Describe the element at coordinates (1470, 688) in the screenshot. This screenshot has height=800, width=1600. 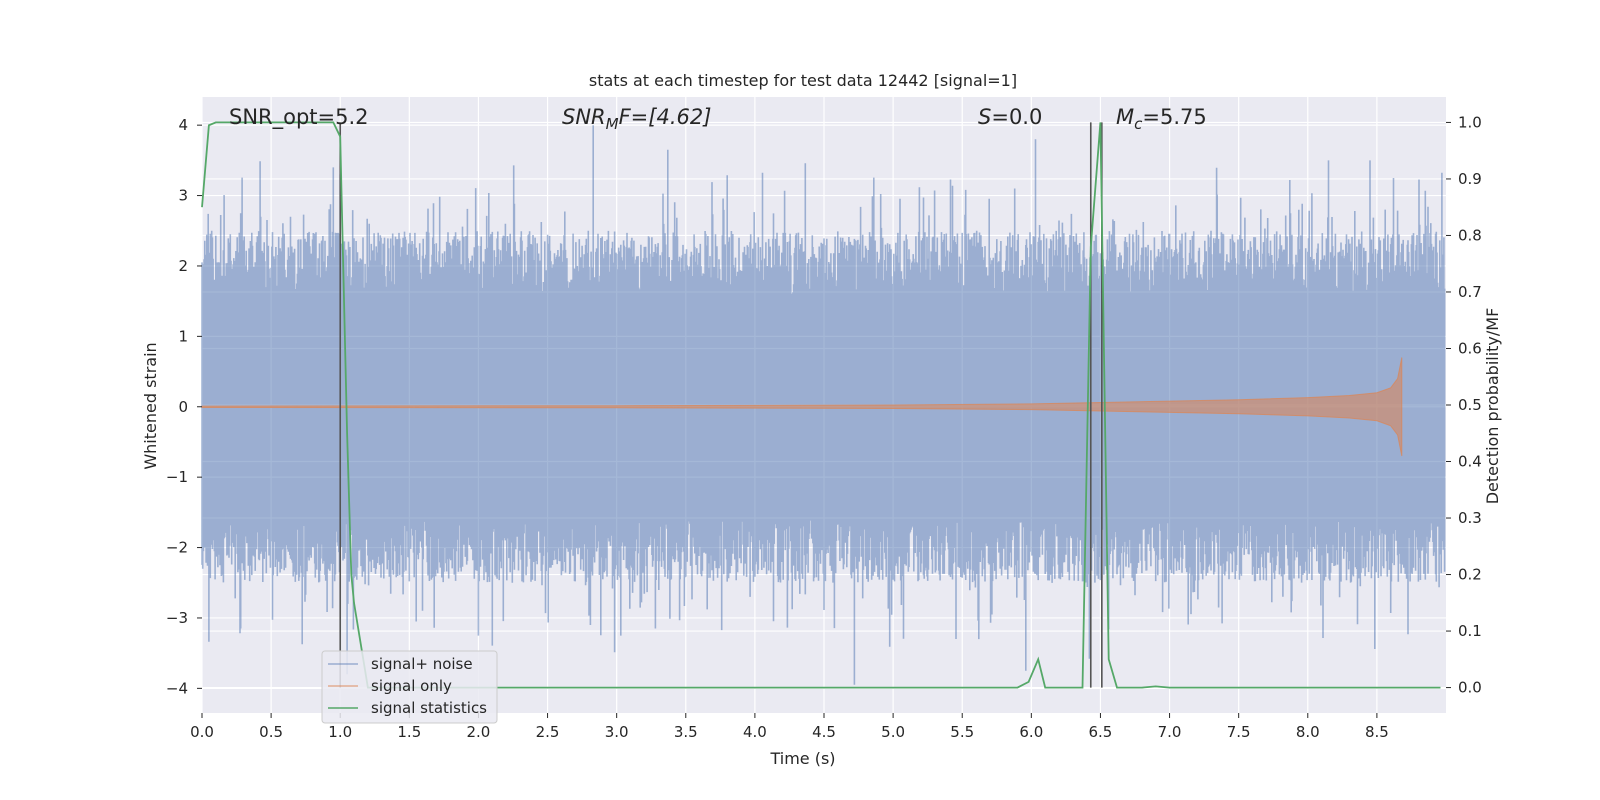
I see `y-right-tick-label: 0.0` at that location.